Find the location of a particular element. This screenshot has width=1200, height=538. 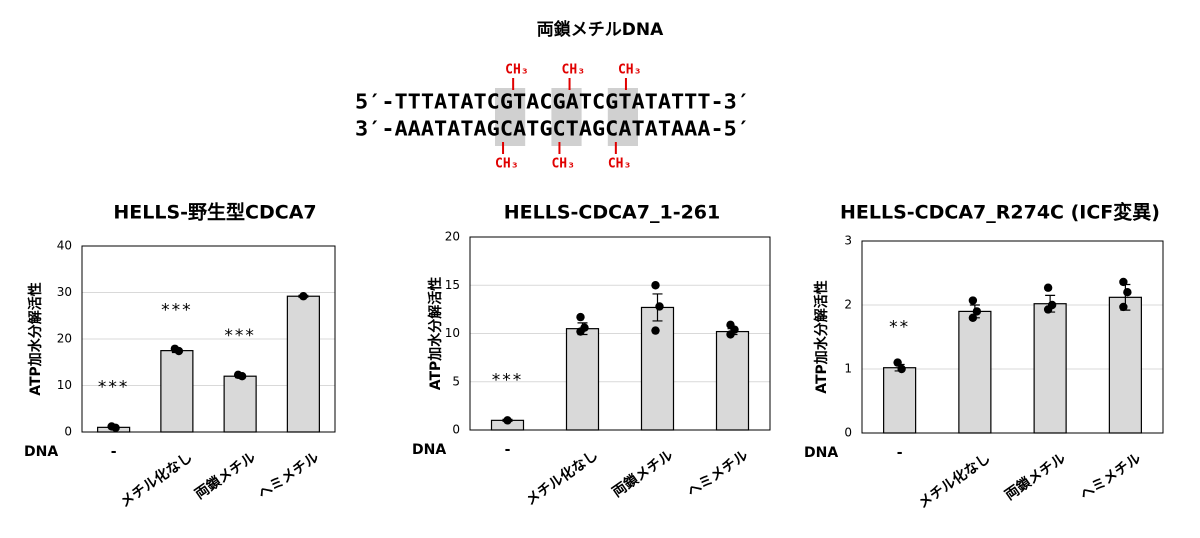

dna-strand: 5′-TTTATATCGTACGATCGTATATTT-3′ is located at coordinates (552, 102).